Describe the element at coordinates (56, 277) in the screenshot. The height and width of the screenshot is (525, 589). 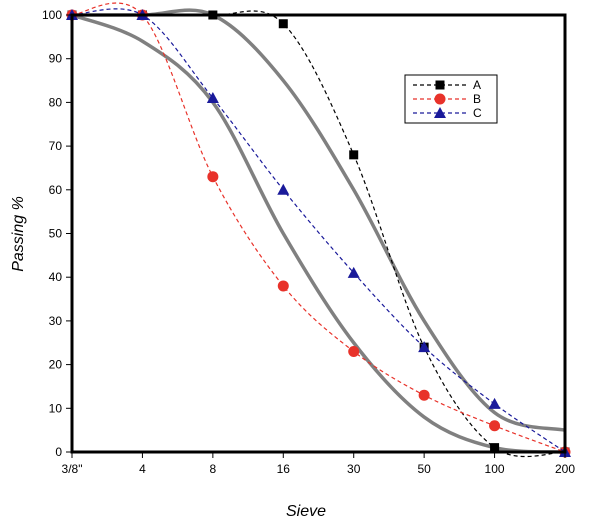
I see `y-tick-label: 40` at that location.